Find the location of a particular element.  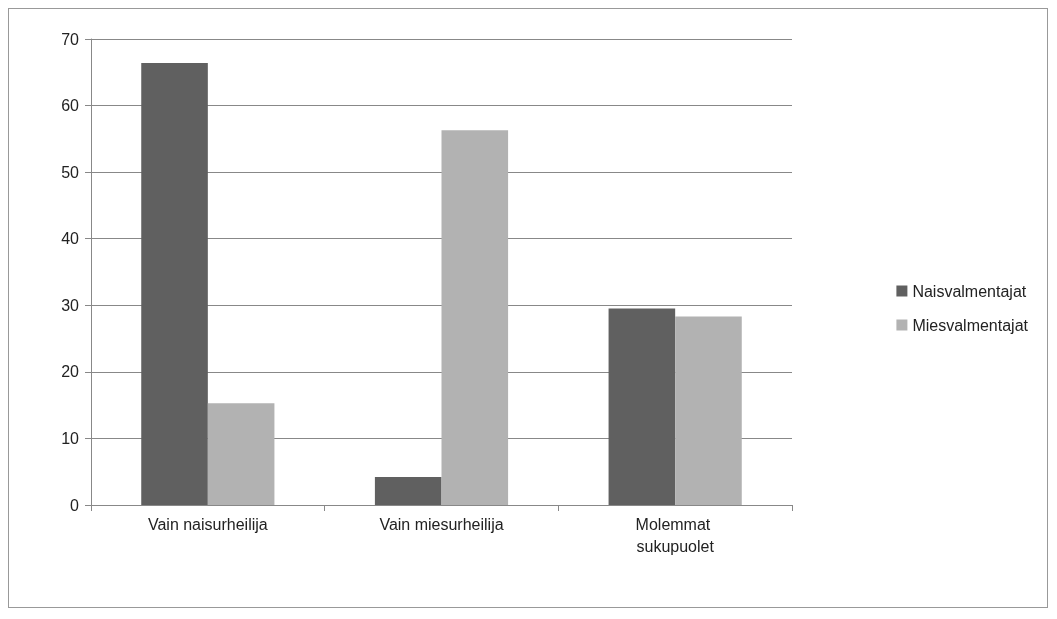

y-tick-label: 50 is located at coordinates (70, 172).